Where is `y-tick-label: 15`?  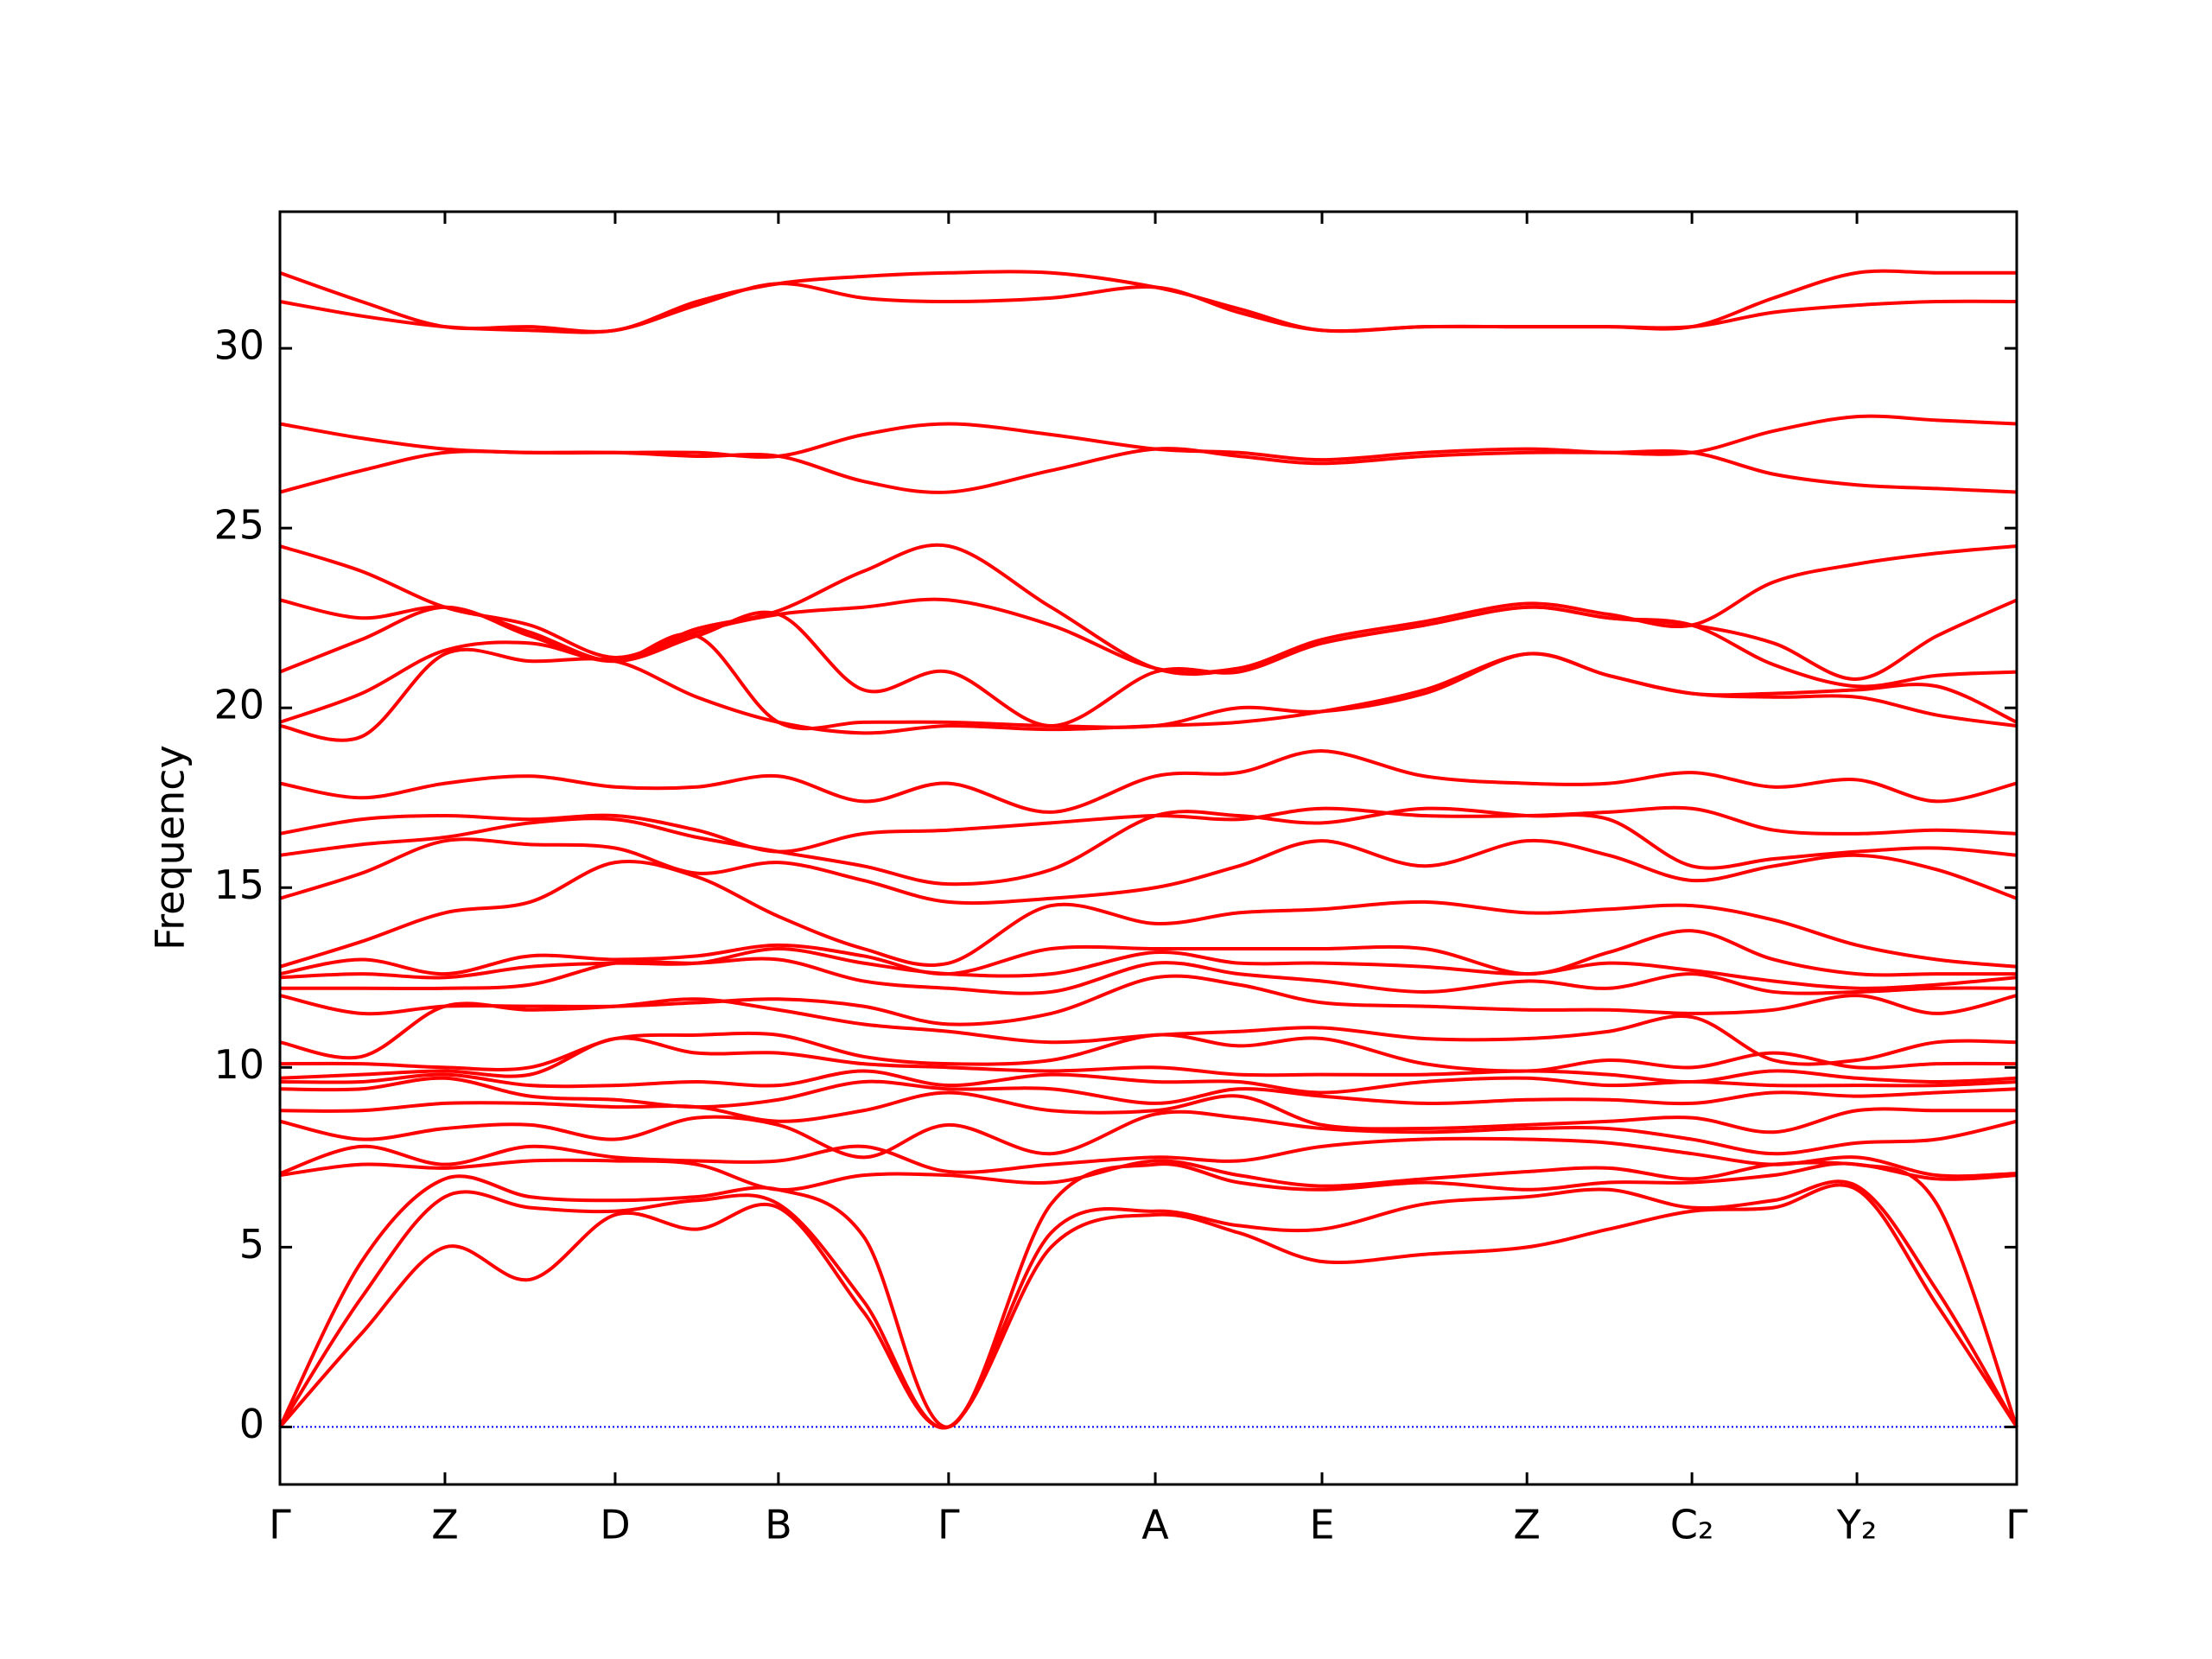
y-tick-label: 15 is located at coordinates (238, 884).